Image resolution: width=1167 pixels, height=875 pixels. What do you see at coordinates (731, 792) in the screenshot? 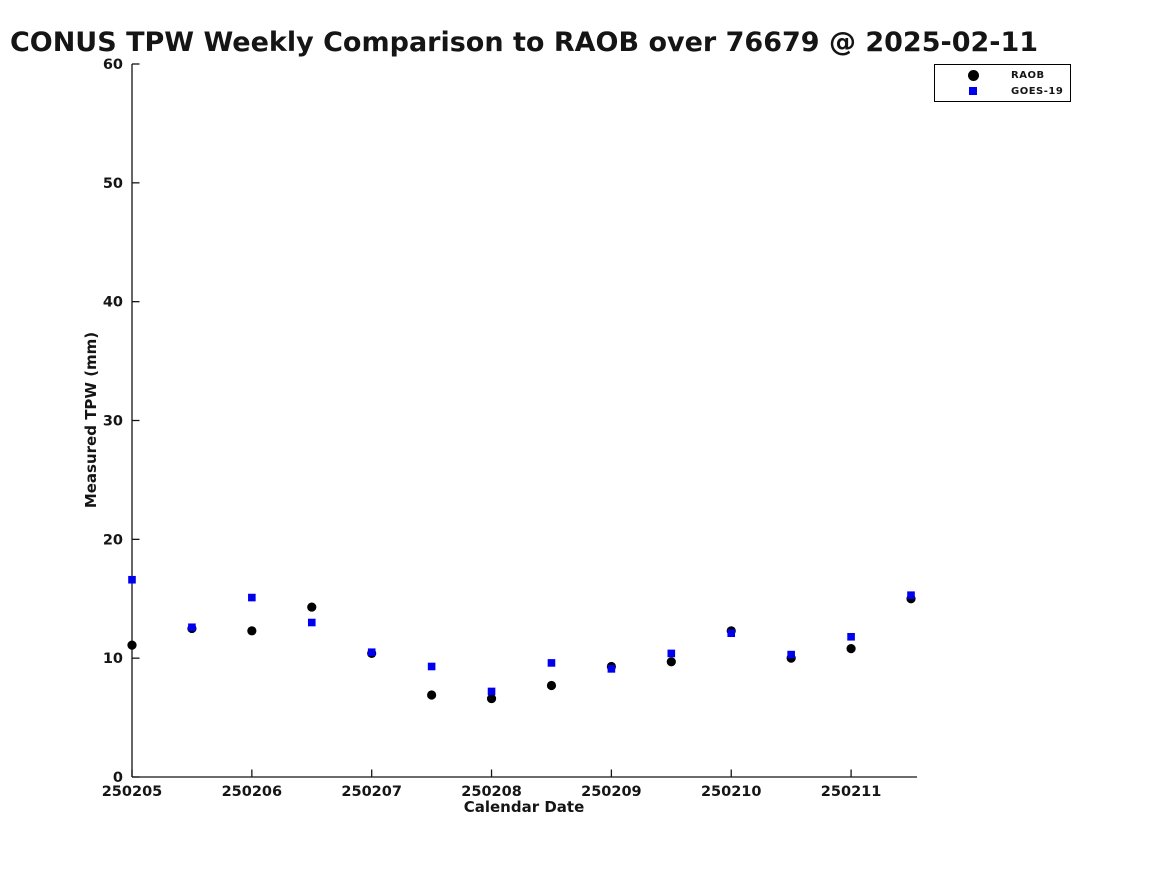
I see `x-tick-label: 250210` at bounding box center [731, 792].